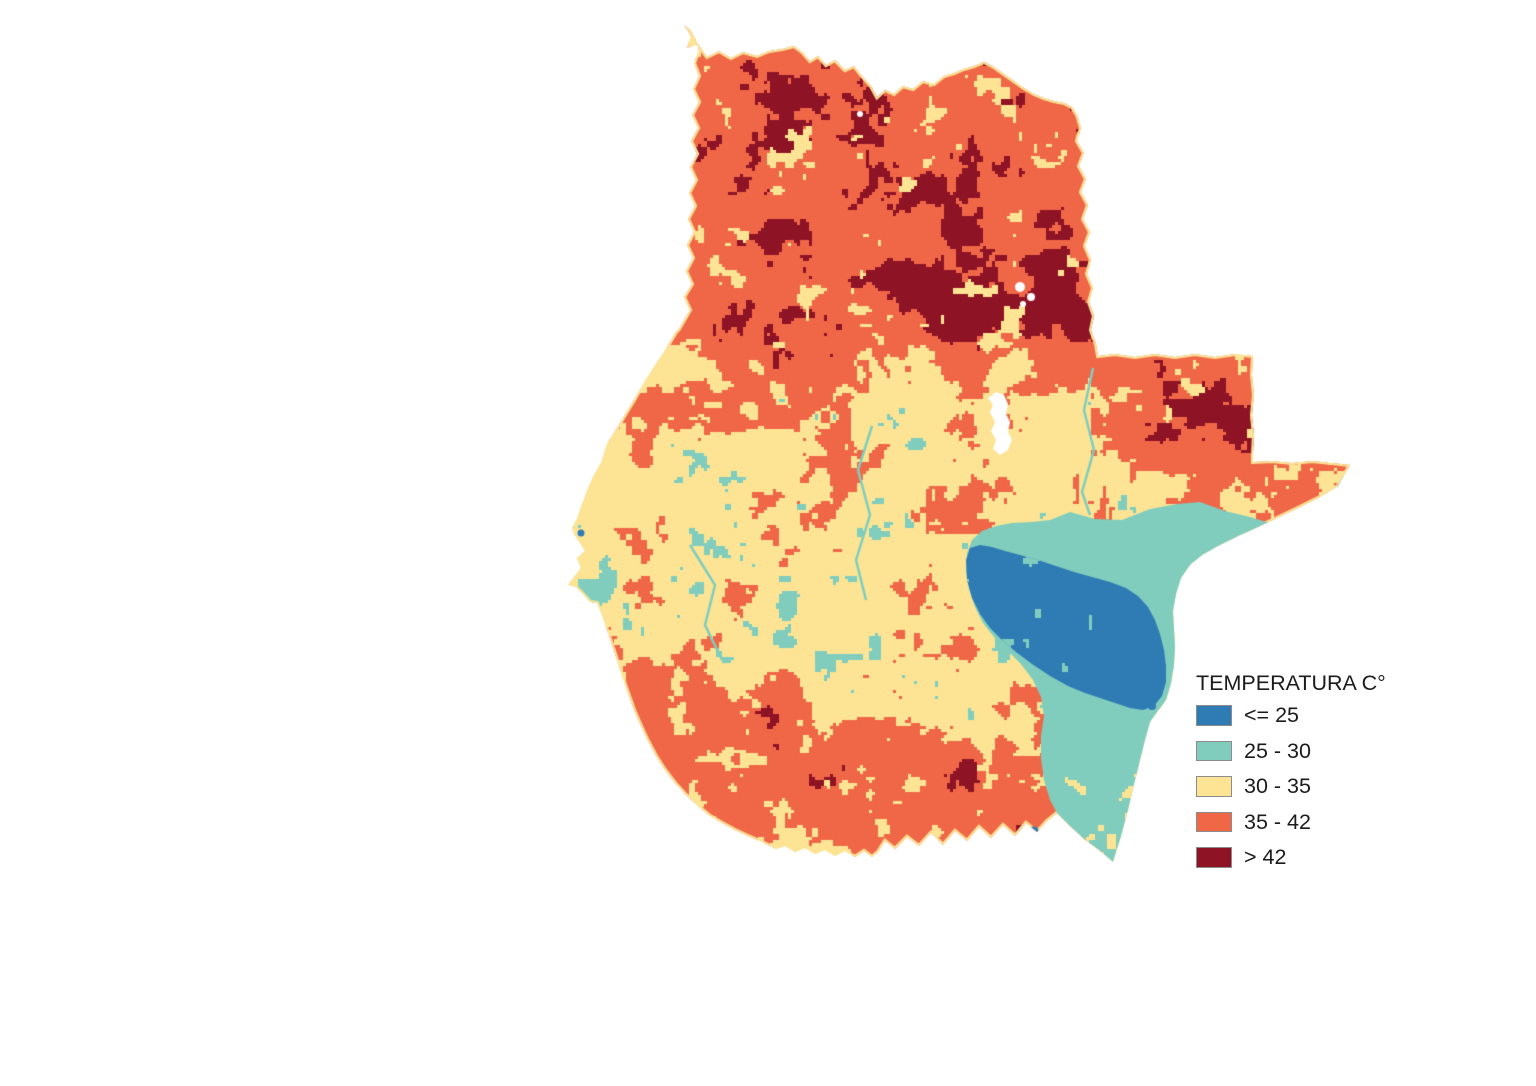 The width and height of the screenshot is (1536, 1086). What do you see at coordinates (1265, 857) in the screenshot?
I see `legend-class-label: > 42` at bounding box center [1265, 857].